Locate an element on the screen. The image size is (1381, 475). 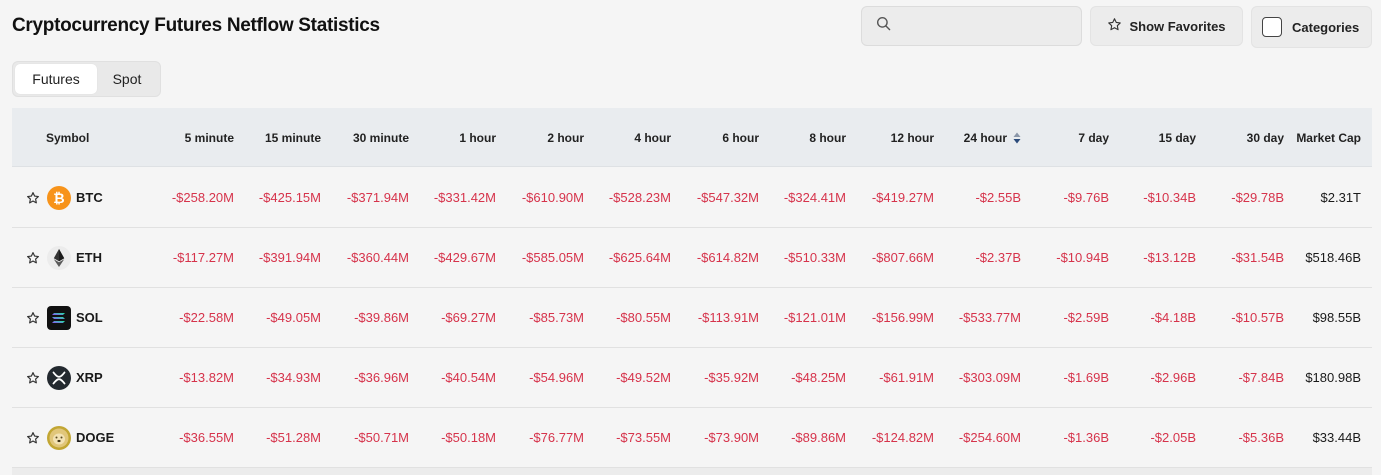
netflow-cell: -$124.82M is located at coordinates (902, 437).